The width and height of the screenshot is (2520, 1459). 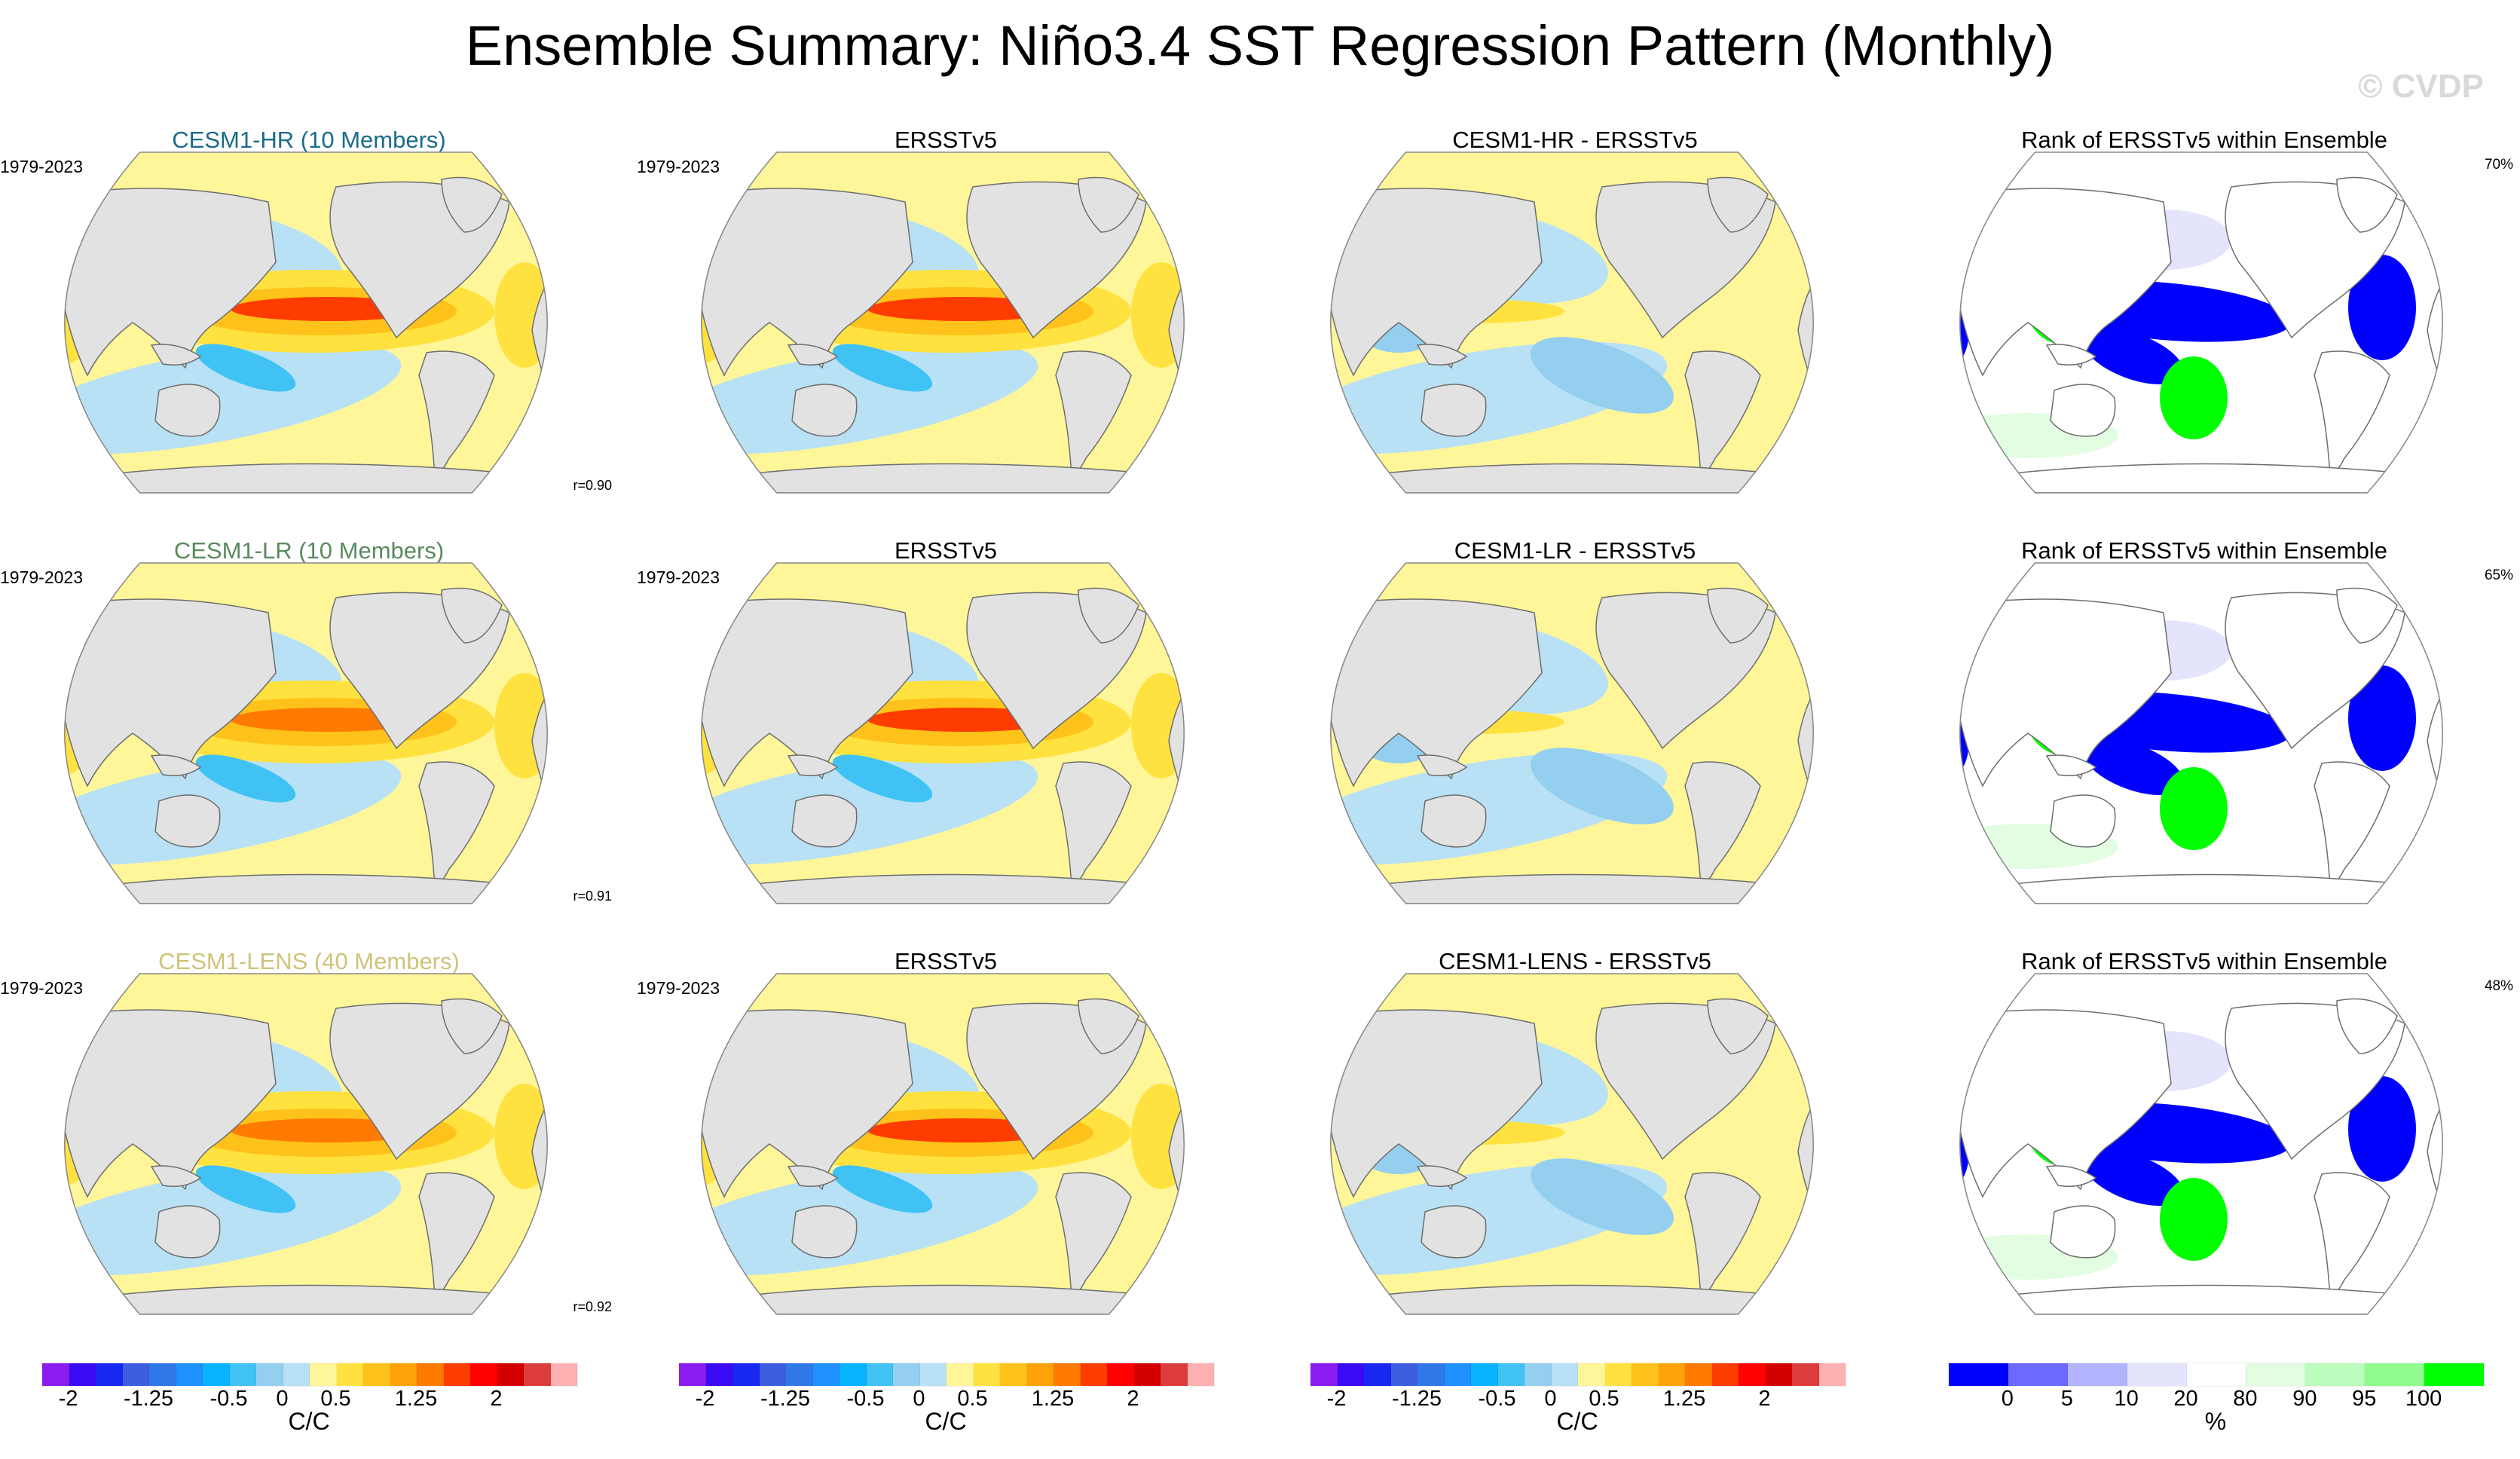 What do you see at coordinates (2204, 140) in the screenshot?
I see `panel-title: Rank of ERSSTv5 within Ensemble` at bounding box center [2204, 140].